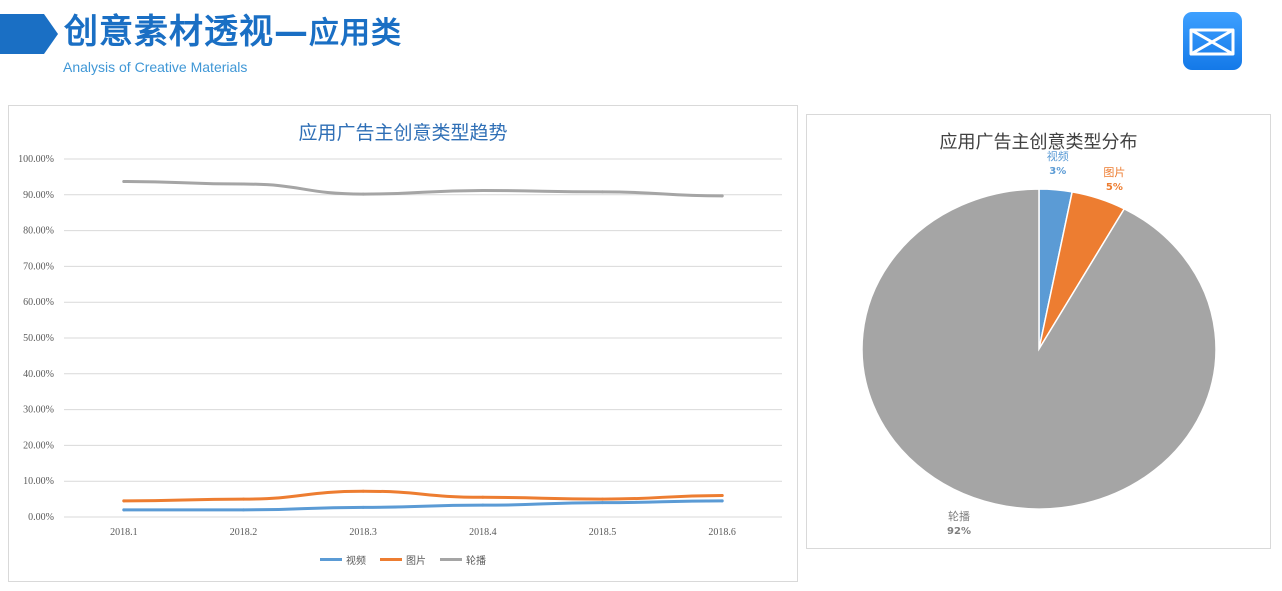 The height and width of the screenshot is (591, 1282). Describe the element at coordinates (38, 231) in the screenshot. I see `y-tick-label: 80.00%` at that location.